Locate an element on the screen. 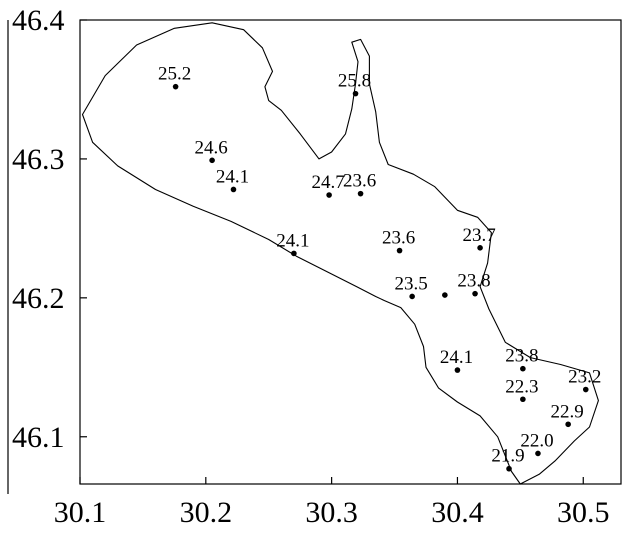 This screenshot has height=551, width=630. station-label: 25.8 is located at coordinates (354, 81).